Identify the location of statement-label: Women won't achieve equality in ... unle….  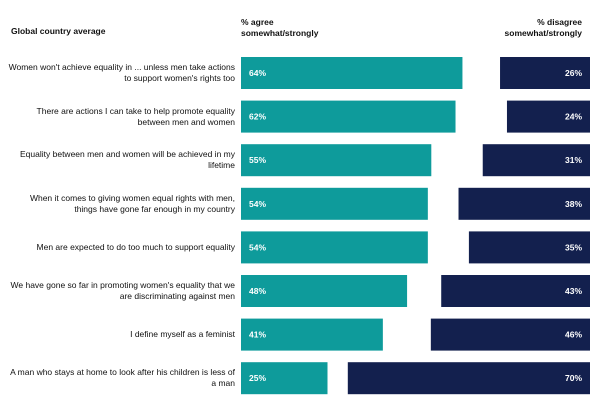
(121, 72).